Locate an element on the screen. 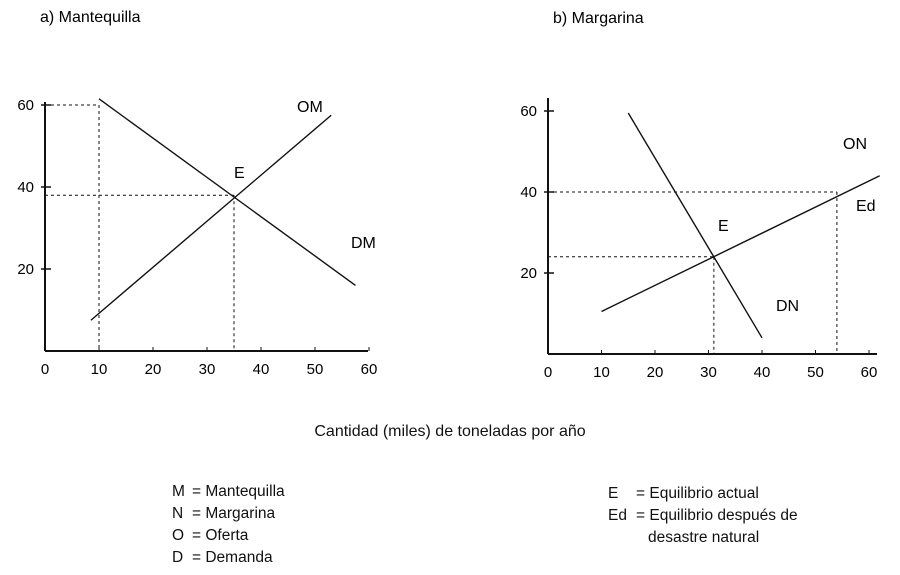 This screenshot has height=575, width=900. legend-key: O is located at coordinates (178, 535).